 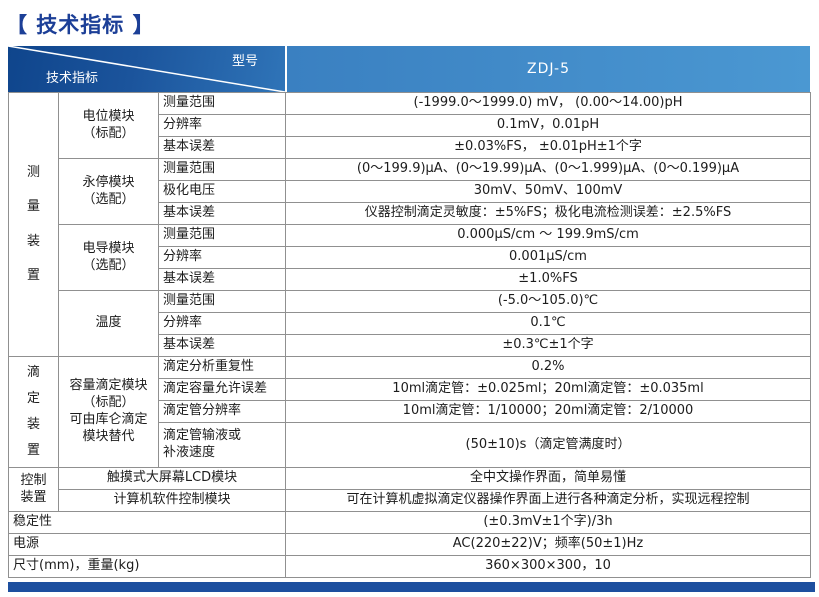 I want to click on value-cell: 30mV、50mV、100mV, so click(x=548, y=191).